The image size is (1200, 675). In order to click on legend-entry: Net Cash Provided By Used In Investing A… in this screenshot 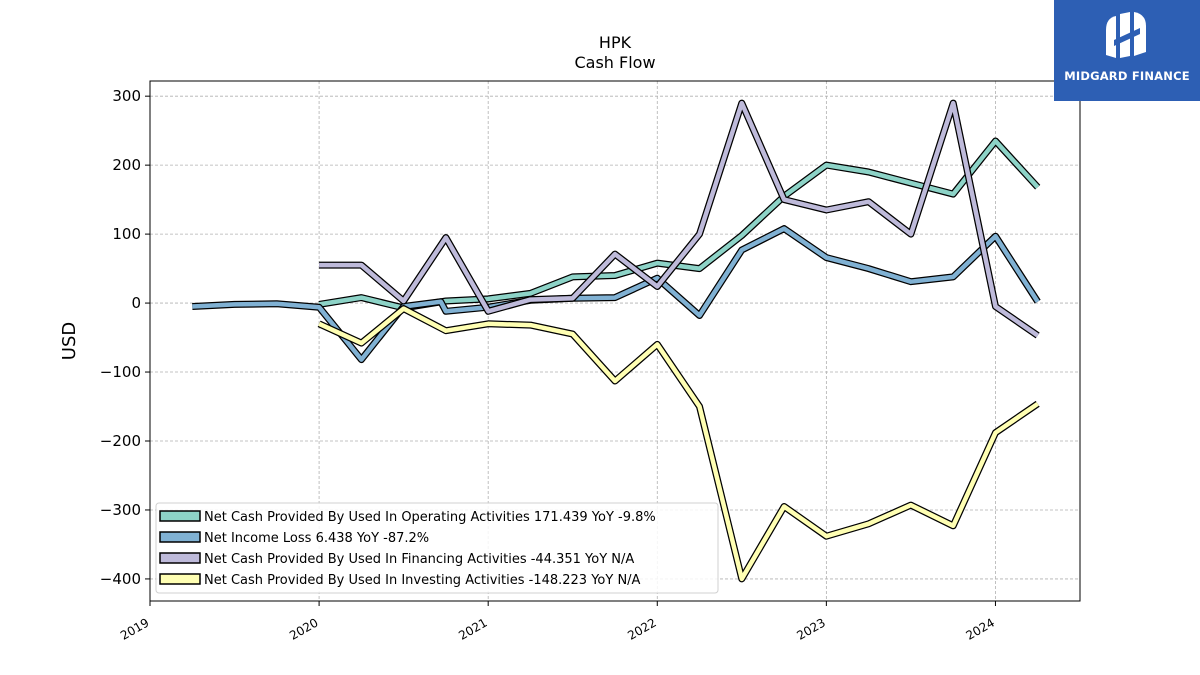, I will do `click(422, 580)`.